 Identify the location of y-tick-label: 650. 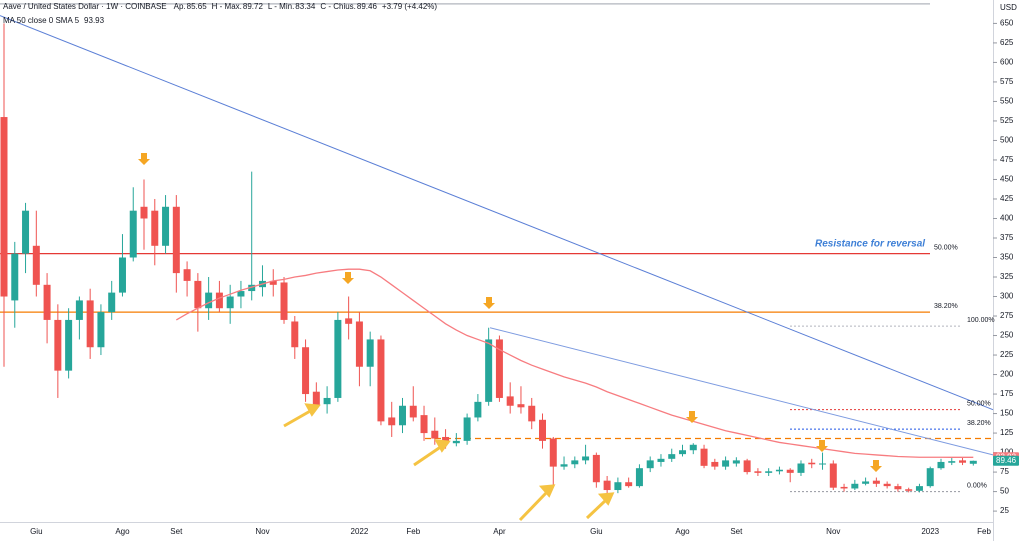
(1007, 23).